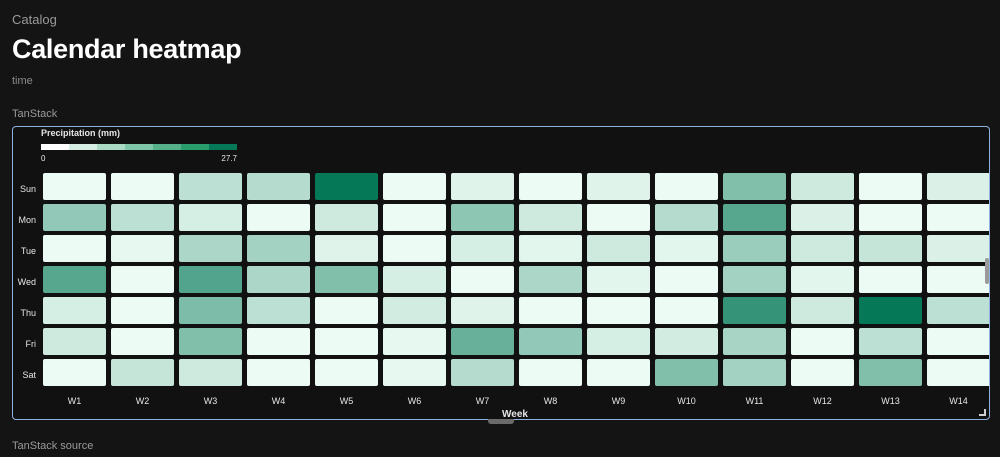 The width and height of the screenshot is (1000, 457). Describe the element at coordinates (987, 271) in the screenshot. I see `scrollbar-thumb` at that location.